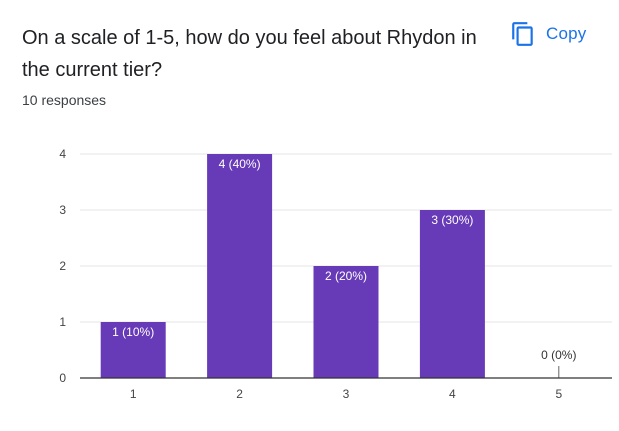 The height and width of the screenshot is (431, 619). What do you see at coordinates (566, 33) in the screenshot?
I see `copy-label: Copy` at bounding box center [566, 33].